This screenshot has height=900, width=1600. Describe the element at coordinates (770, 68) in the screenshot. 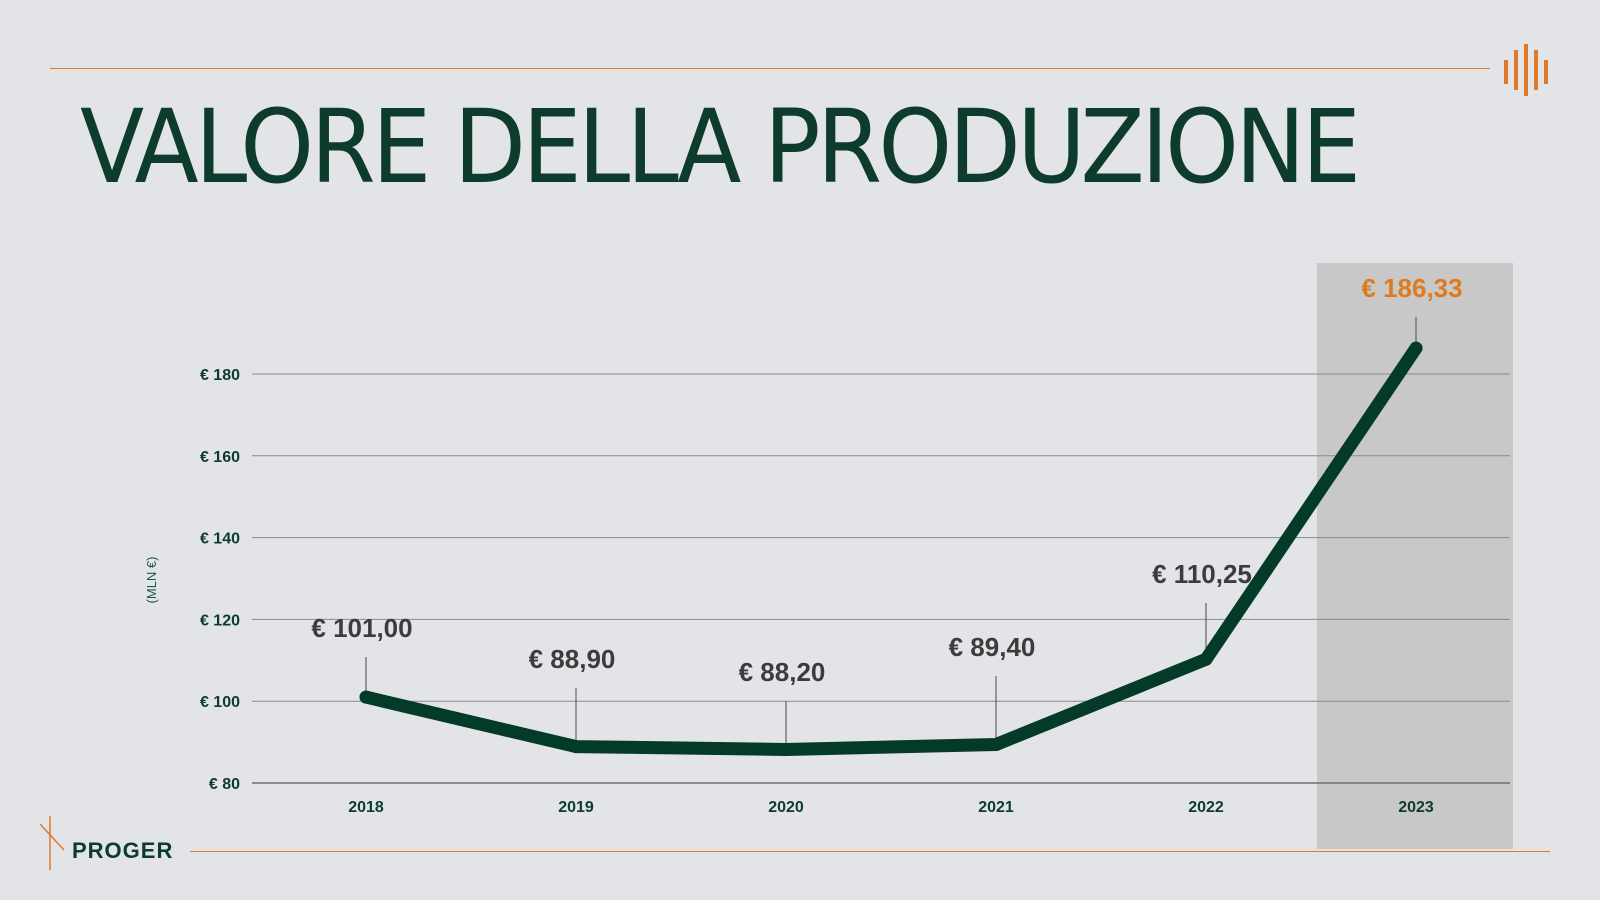

I see `top-divider` at that location.